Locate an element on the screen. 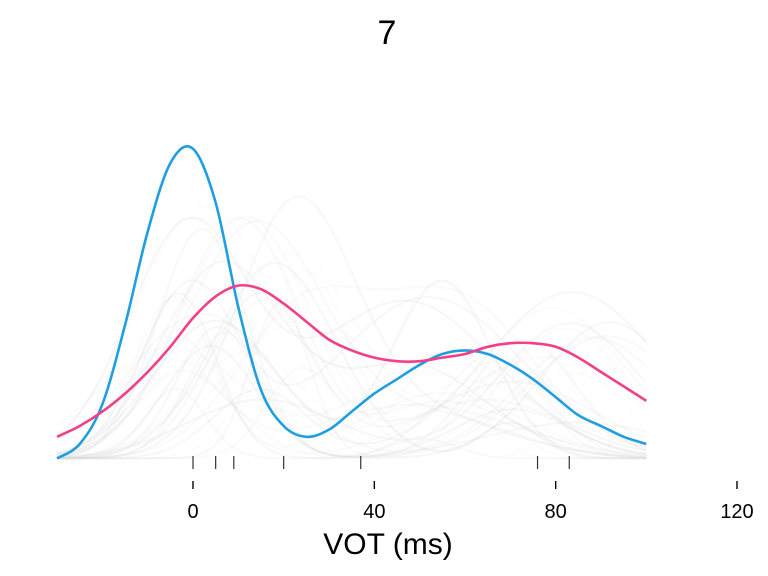 The image size is (768, 576). x-tick-label: 0 is located at coordinates (192, 512).